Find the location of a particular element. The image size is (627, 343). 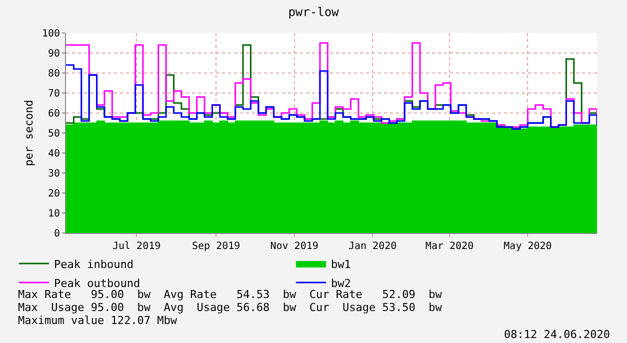

y-tick-label: 0 is located at coordinates (57, 234).